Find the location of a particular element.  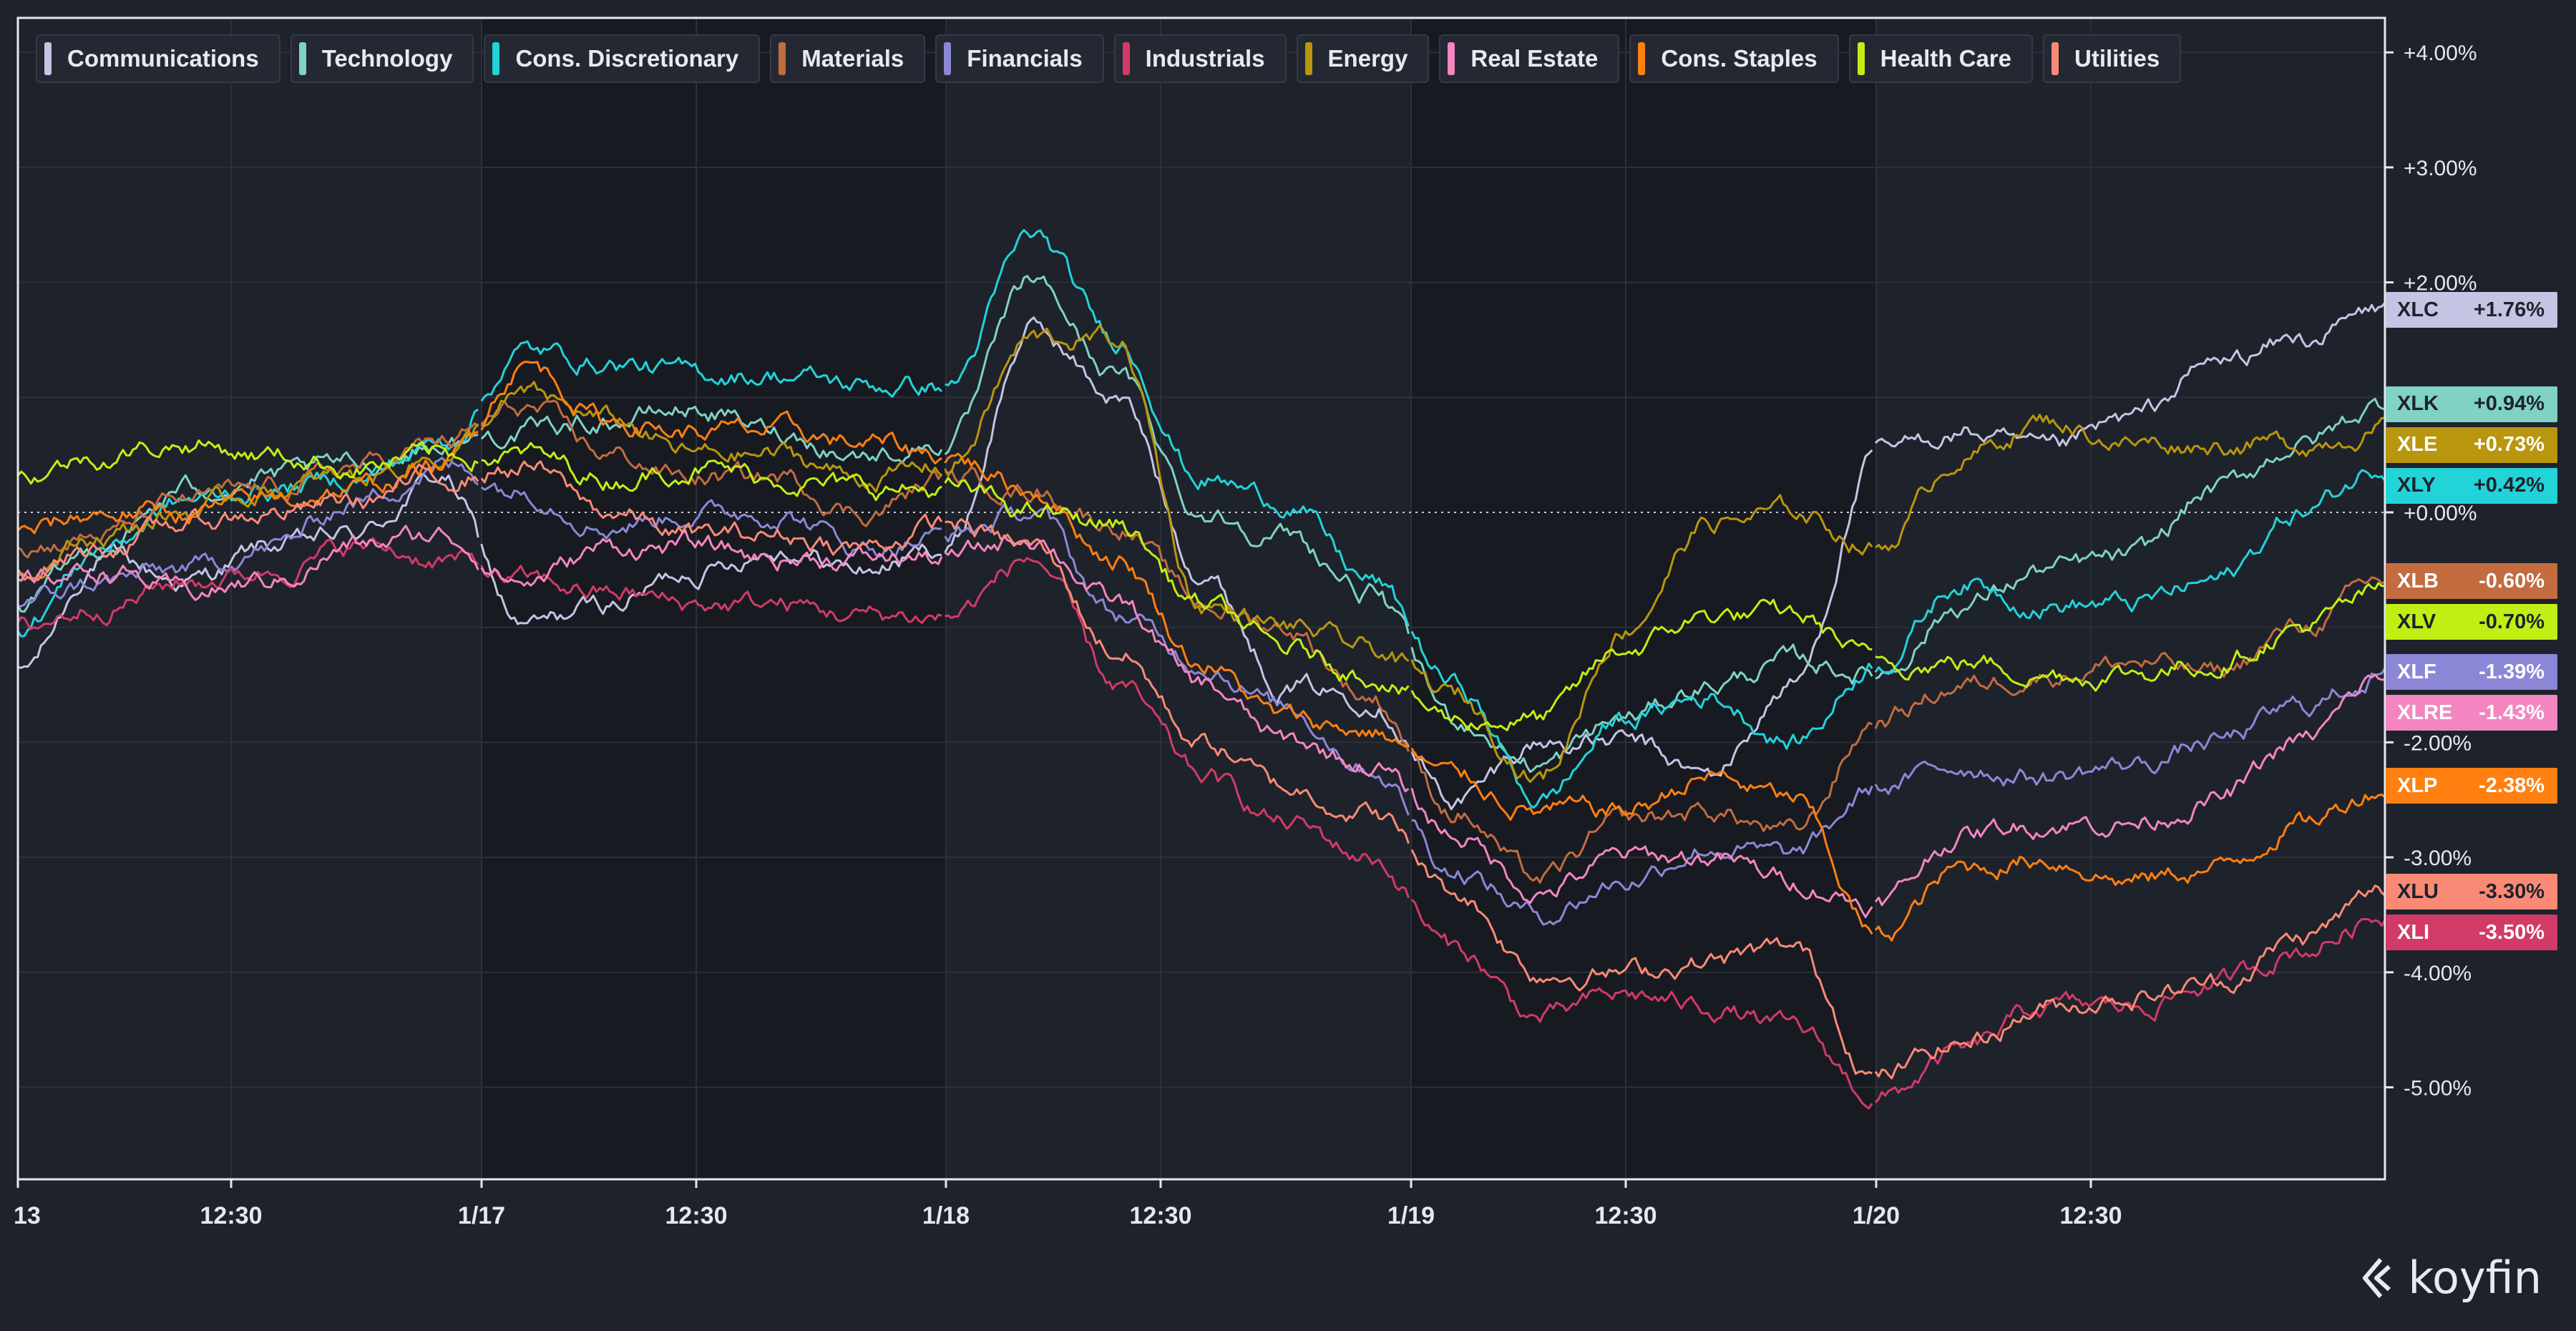

tag-ticker: XLI is located at coordinates (2413, 932).